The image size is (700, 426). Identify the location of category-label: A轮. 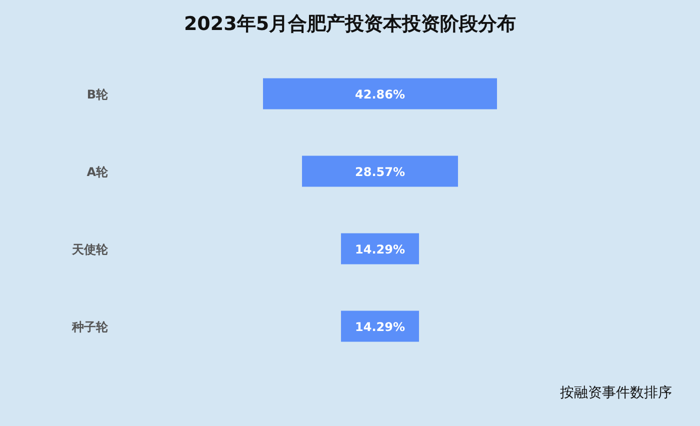
(97, 171).